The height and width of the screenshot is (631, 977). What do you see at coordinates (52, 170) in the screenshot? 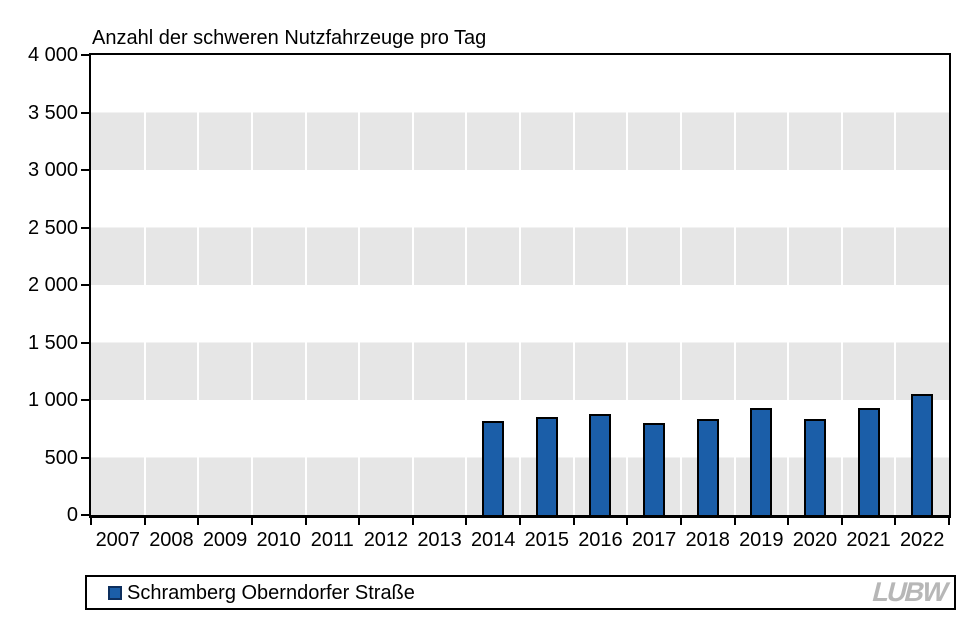
I see `y-axis-tick-label: 3 000` at bounding box center [52, 170].